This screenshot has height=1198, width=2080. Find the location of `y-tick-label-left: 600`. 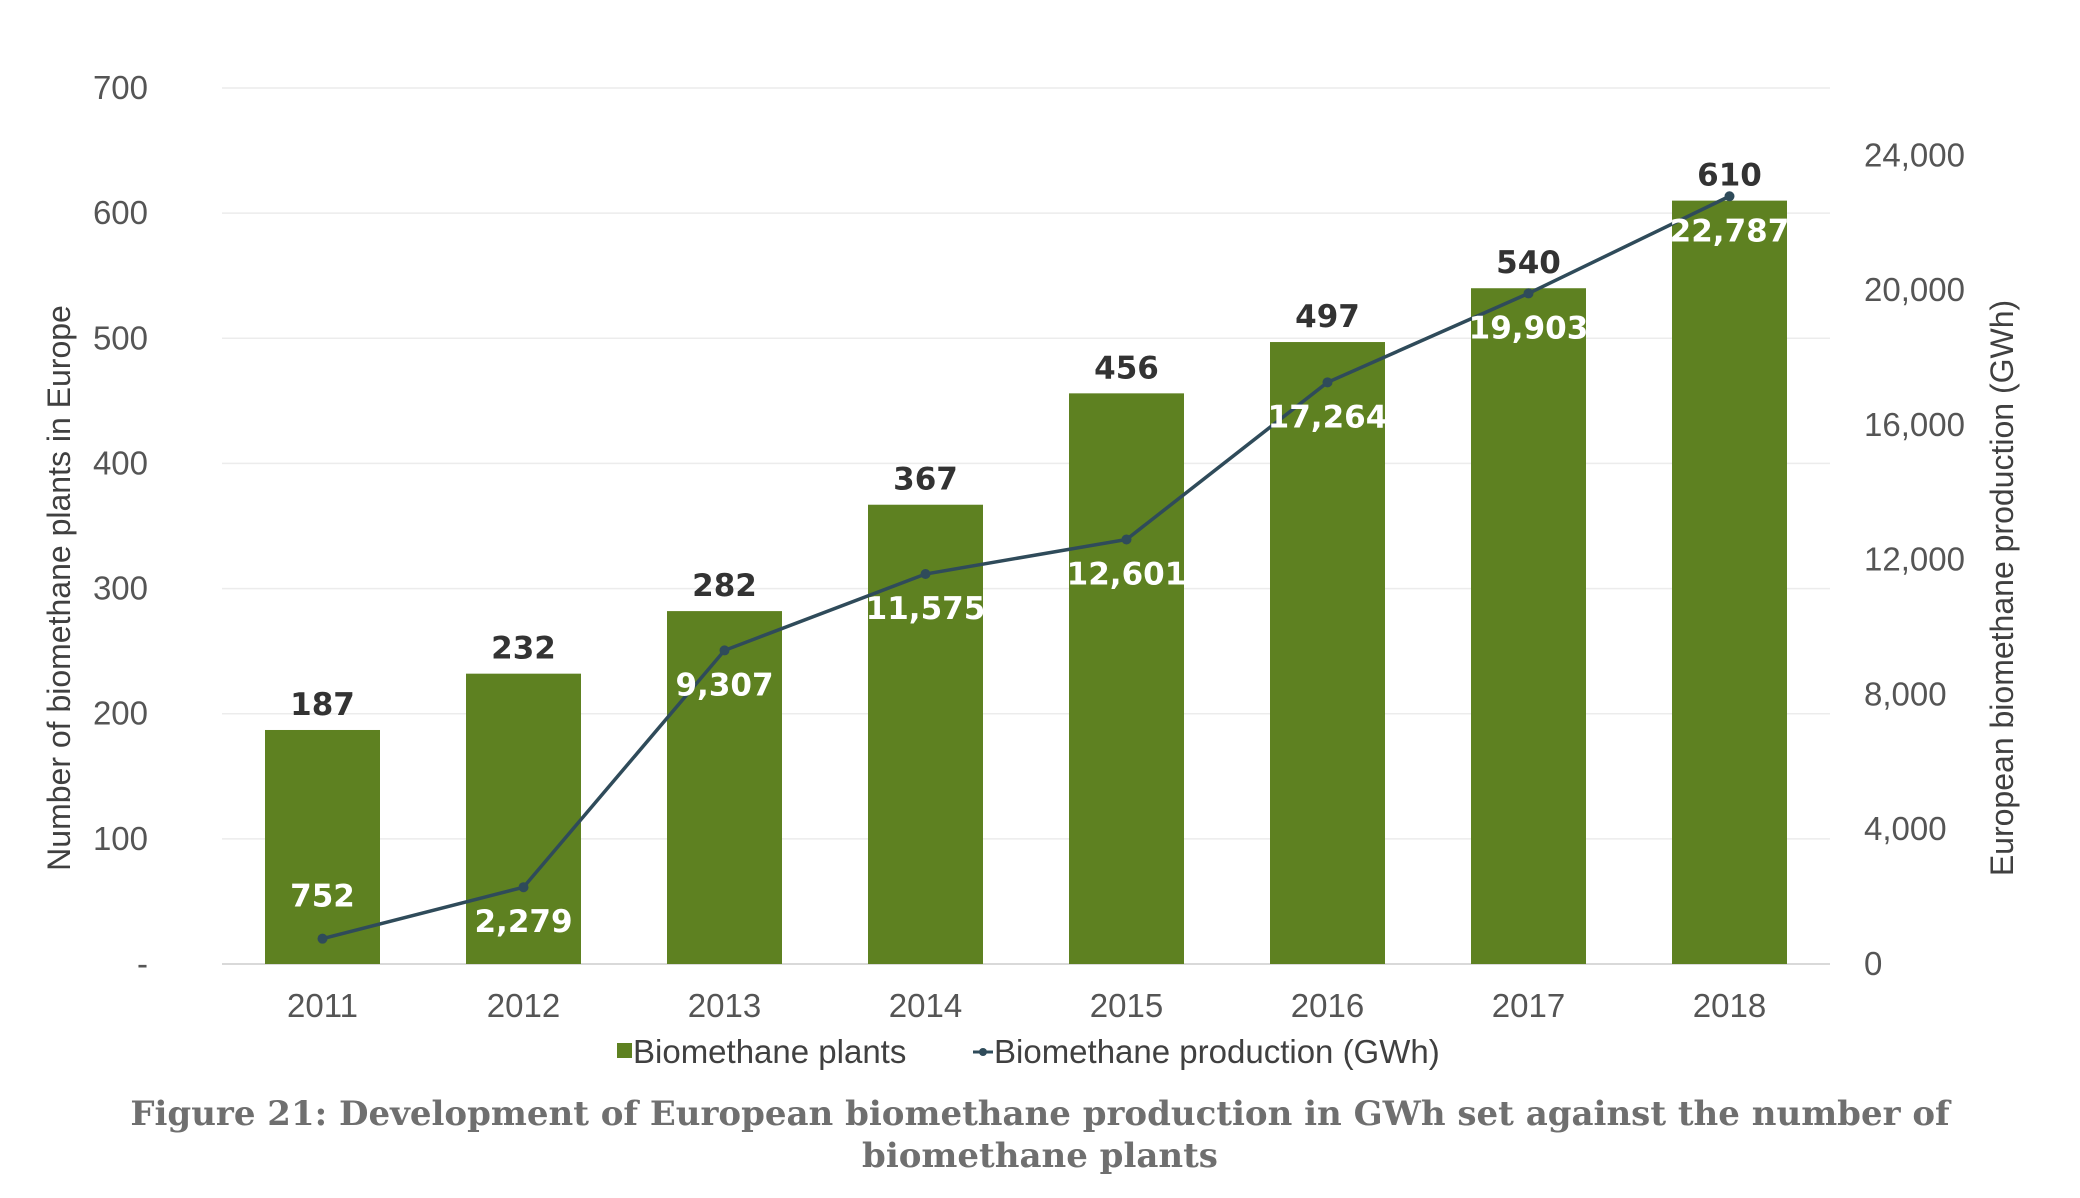

y-tick-label-left: 600 is located at coordinates (120, 212).